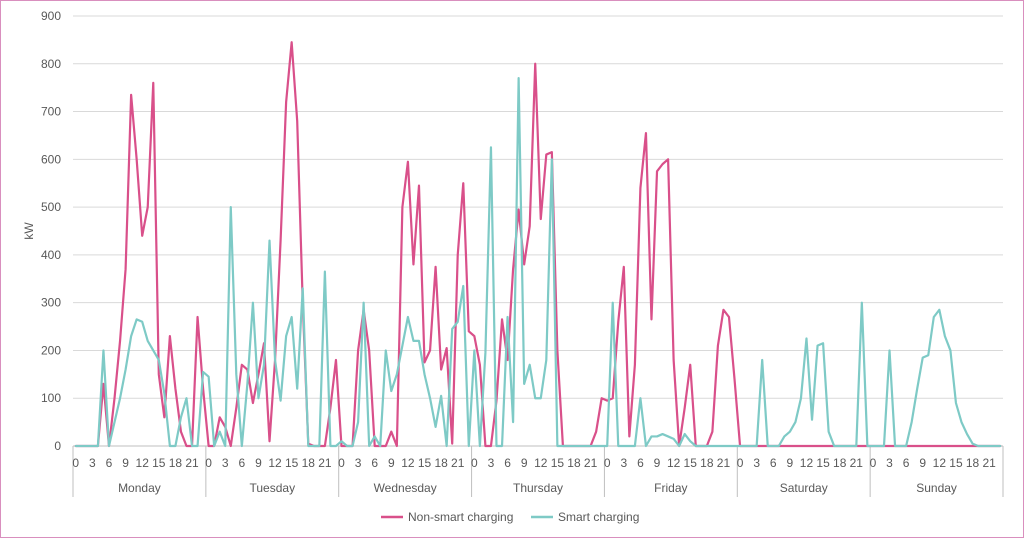  I want to click on day-label: Tuesday, so click(272, 488).